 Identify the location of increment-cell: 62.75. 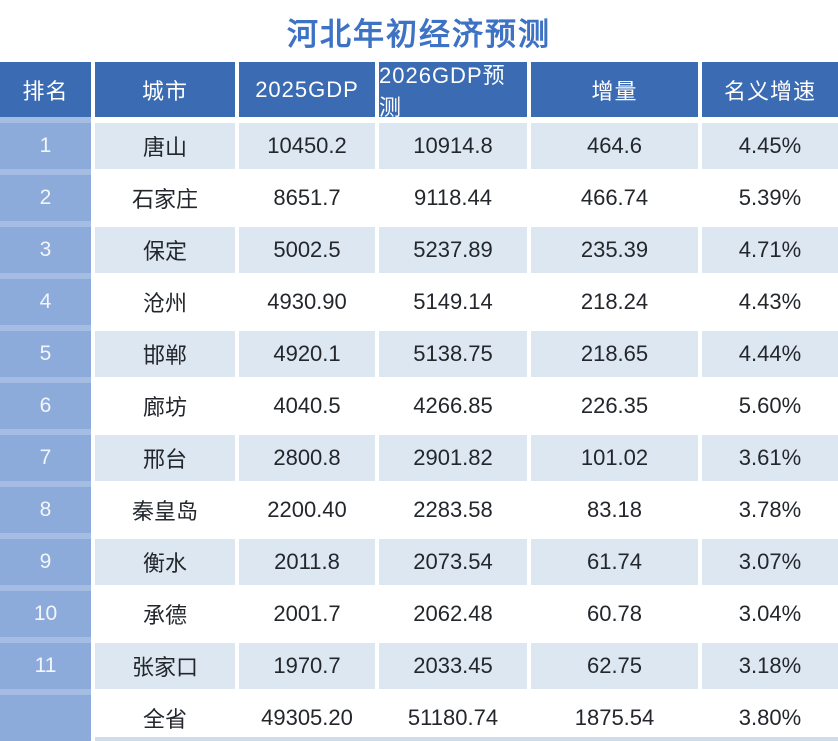
(614, 666).